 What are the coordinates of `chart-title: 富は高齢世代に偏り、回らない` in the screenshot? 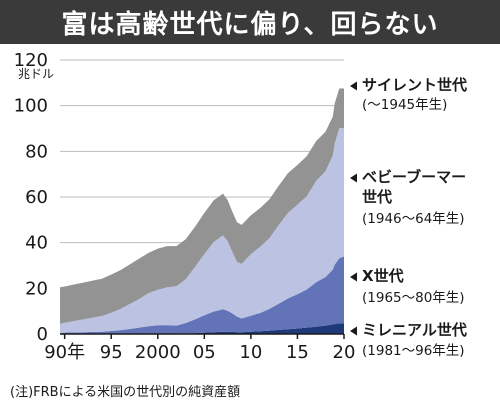 It's located at (250, 22).